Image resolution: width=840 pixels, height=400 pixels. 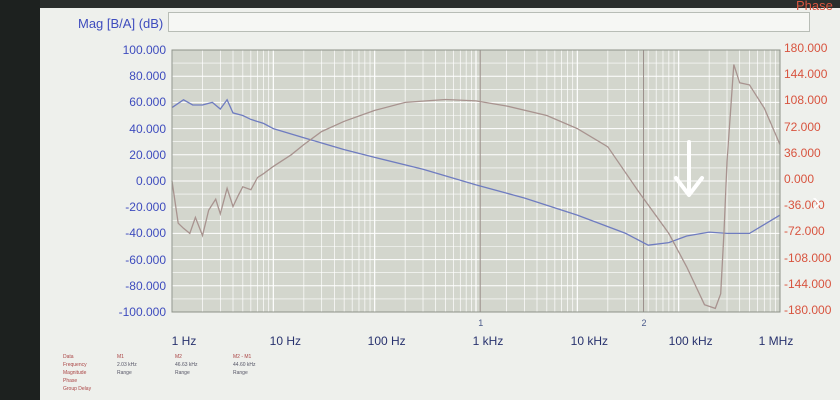 What do you see at coordinates (804, 205) in the screenshot?
I see `right-tick-label: -36.000` at bounding box center [804, 205].